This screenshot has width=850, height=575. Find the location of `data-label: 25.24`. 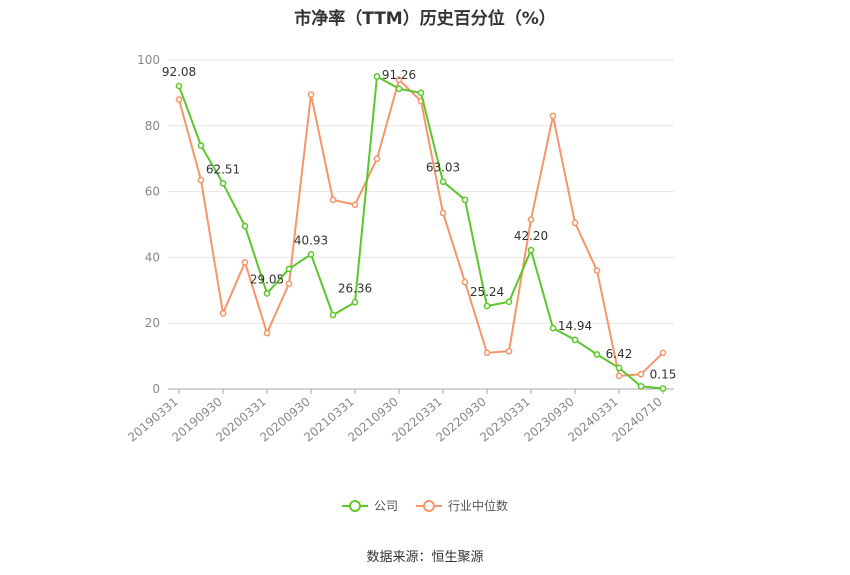

data-label: 25.24 is located at coordinates (487, 292).